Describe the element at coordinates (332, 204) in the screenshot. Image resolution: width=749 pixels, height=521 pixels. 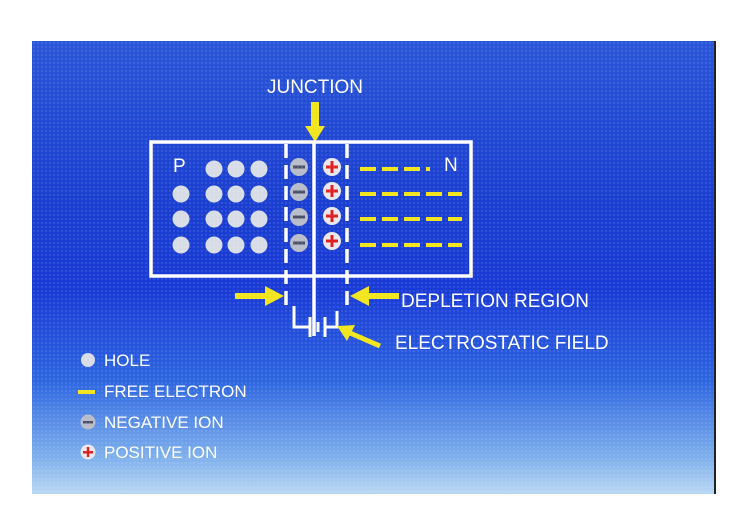
I see `positive-ions` at that location.